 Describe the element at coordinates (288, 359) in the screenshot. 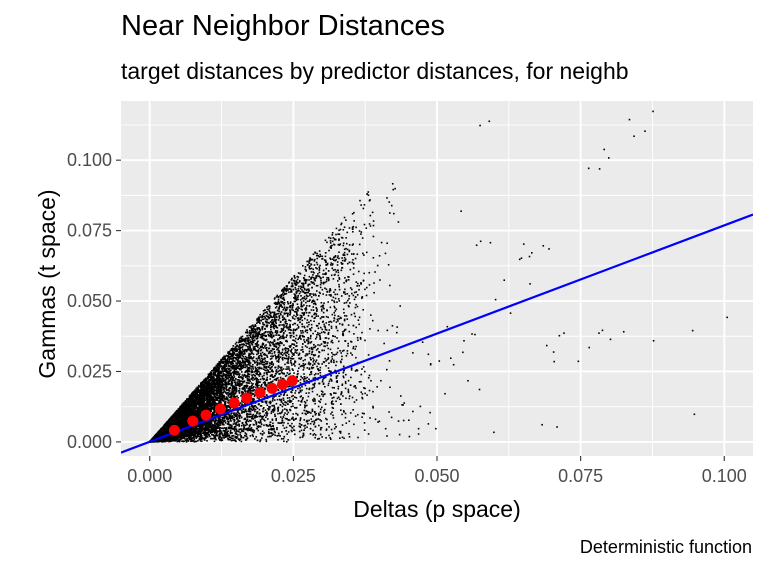

I see `scatter-point-2079` at that location.